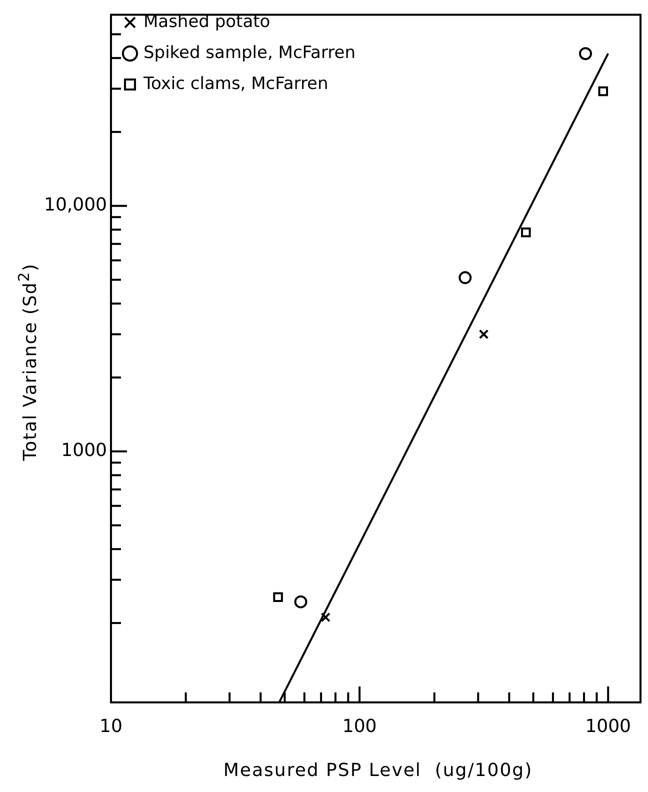 The image size is (648, 792). What do you see at coordinates (608, 726) in the screenshot?
I see `x-tick-label: 1000` at bounding box center [608, 726].